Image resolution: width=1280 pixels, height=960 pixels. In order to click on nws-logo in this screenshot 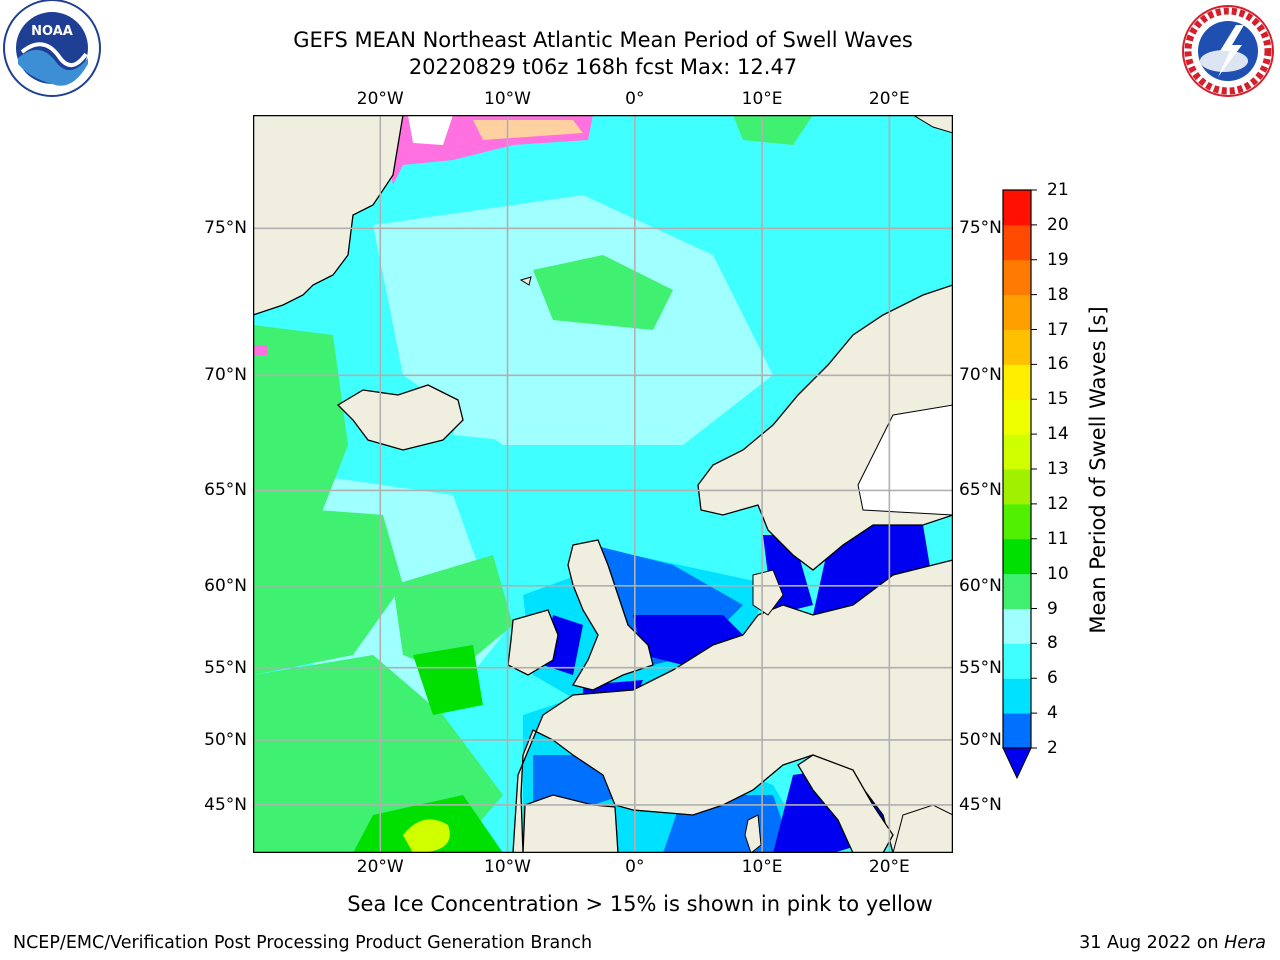, I will do `click(1228, 51)`.